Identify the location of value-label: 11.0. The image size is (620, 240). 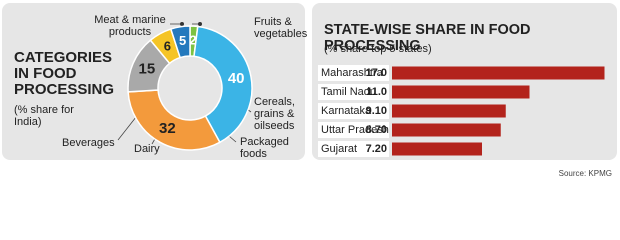
(376, 92).